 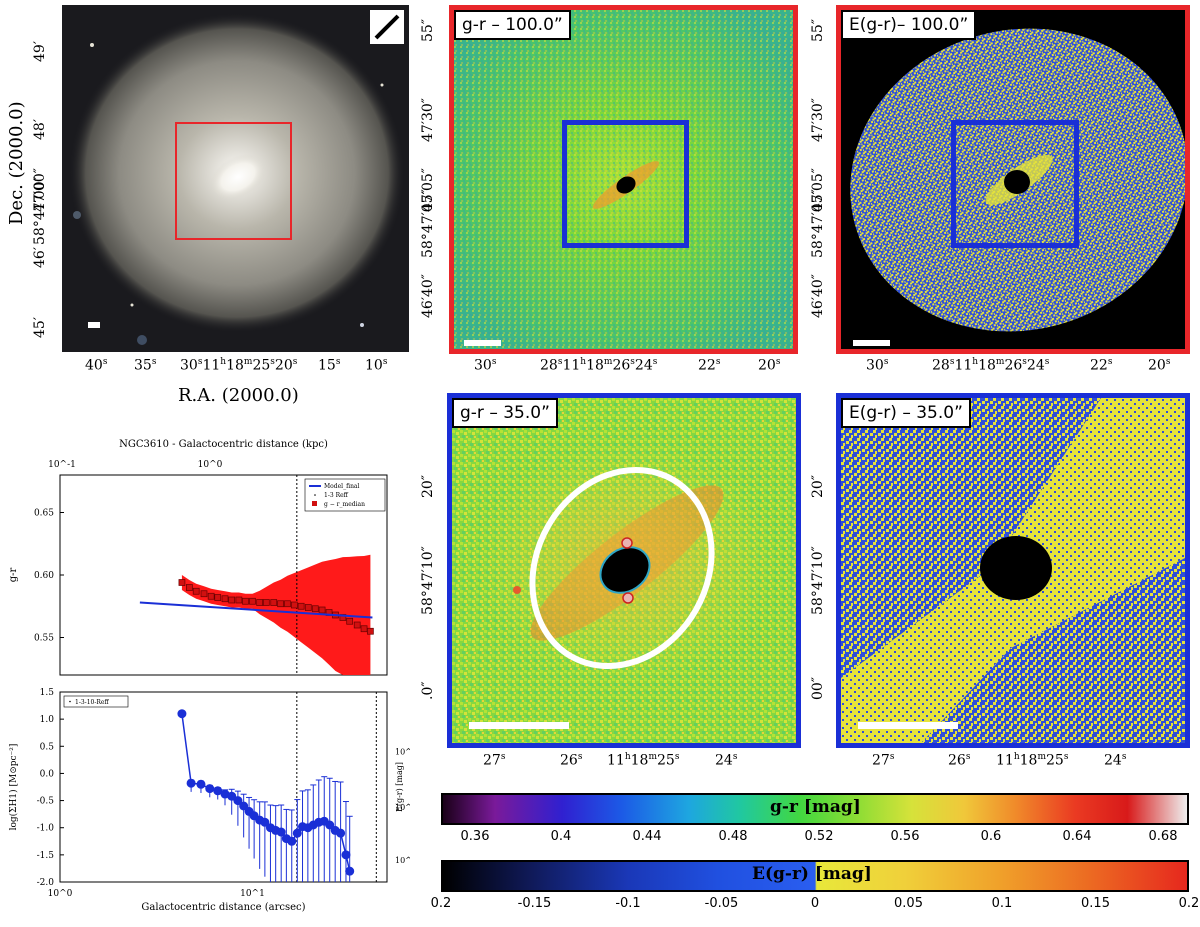 I want to click on egr35-xtick: 27s, so click(x=883, y=760).